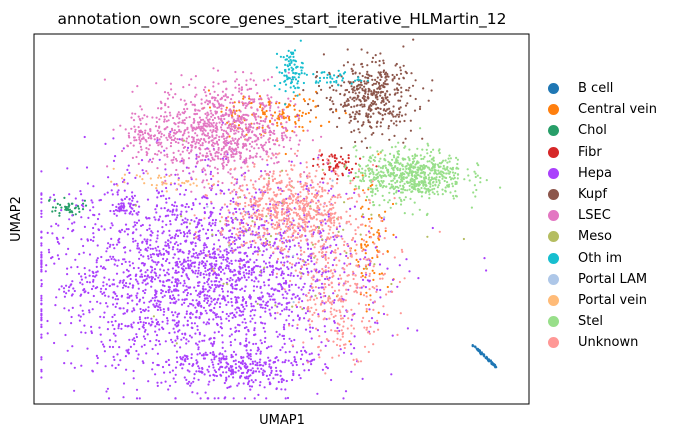  I want to click on point-stel, so click(396, 203).